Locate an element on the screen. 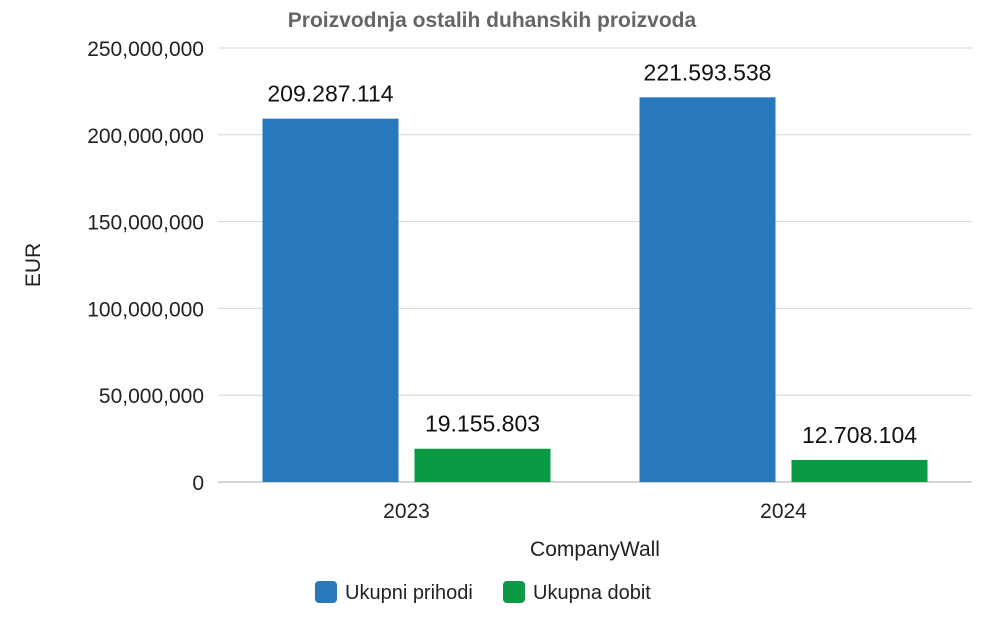  y-tick-label: 250,000,000 is located at coordinates (145, 49).